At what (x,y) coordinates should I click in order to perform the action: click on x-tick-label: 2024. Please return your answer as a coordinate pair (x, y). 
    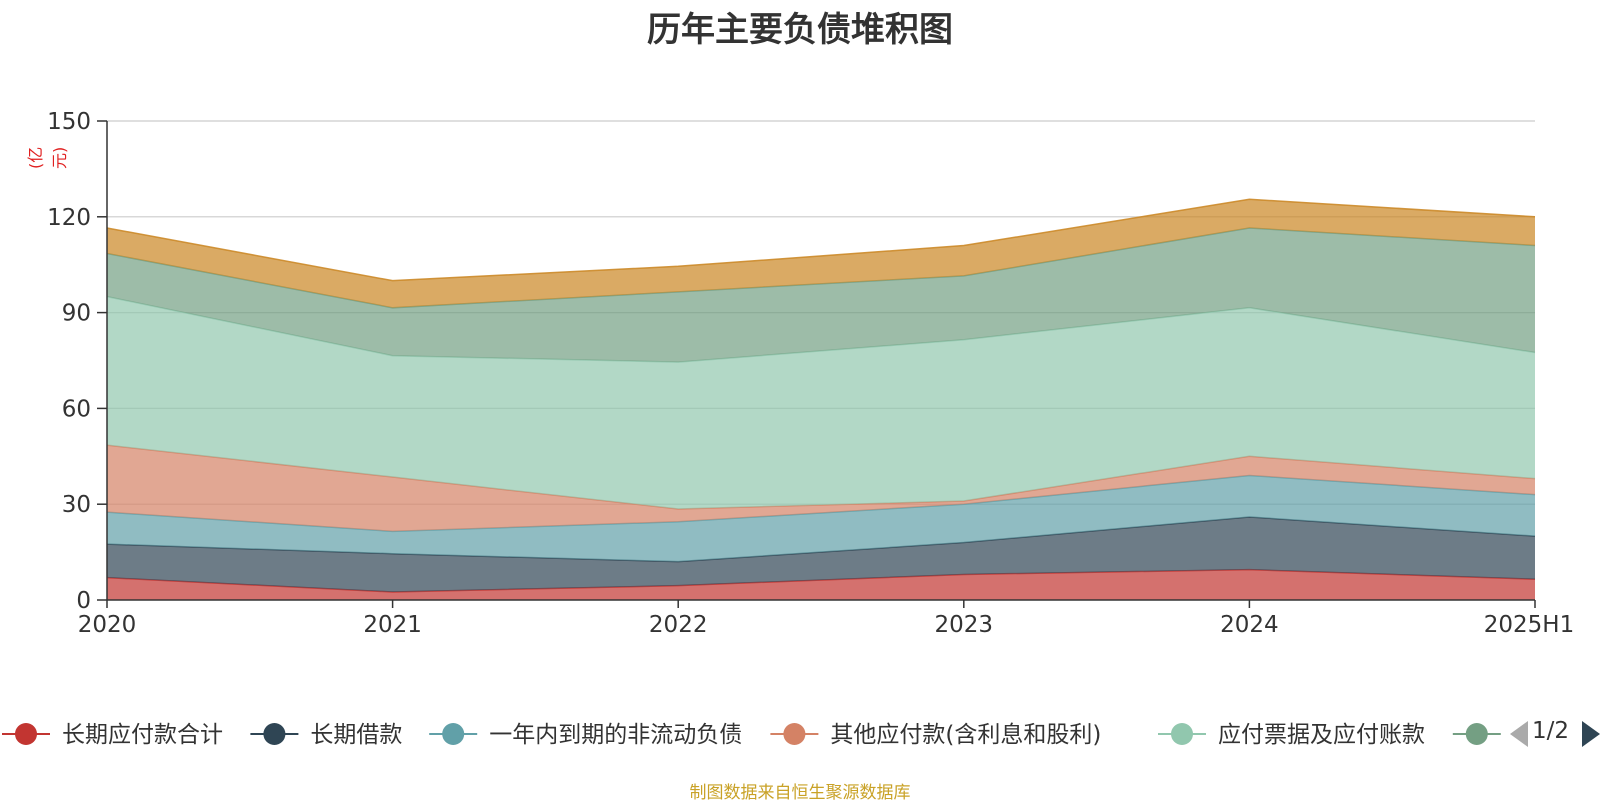
    Looking at the image, I should click on (1249, 625).